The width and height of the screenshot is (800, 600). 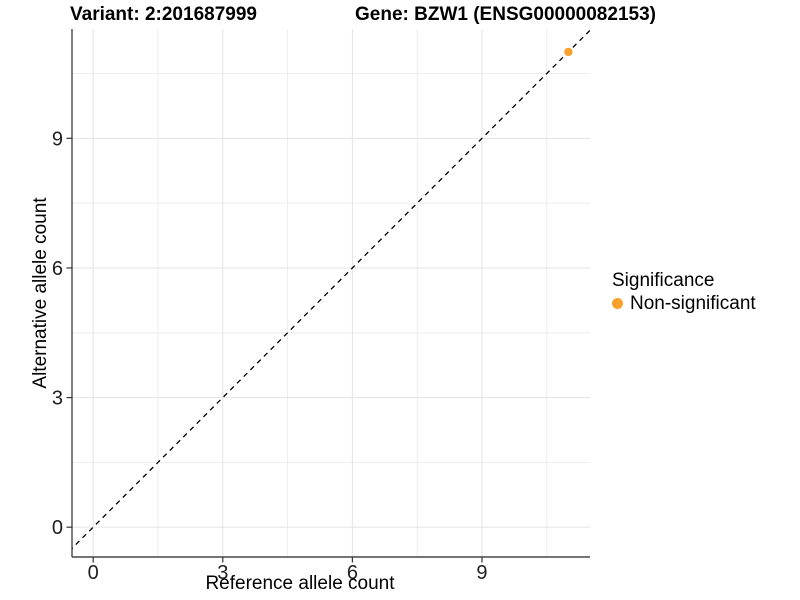 What do you see at coordinates (40, 293) in the screenshot?
I see `y-axis-title: Alternative allele count` at bounding box center [40, 293].